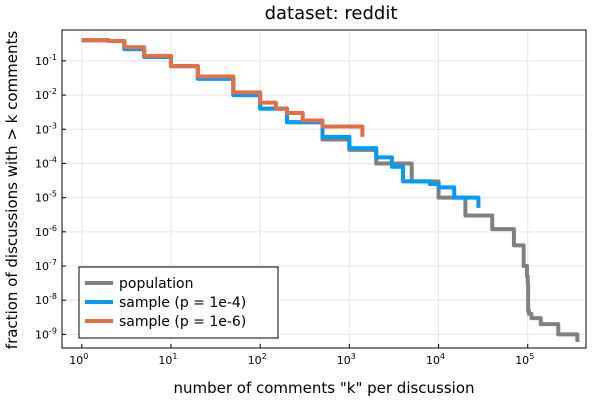  What do you see at coordinates (46, 128) in the screenshot?
I see `y-tick-label: 10⁻³` at bounding box center [46, 128].